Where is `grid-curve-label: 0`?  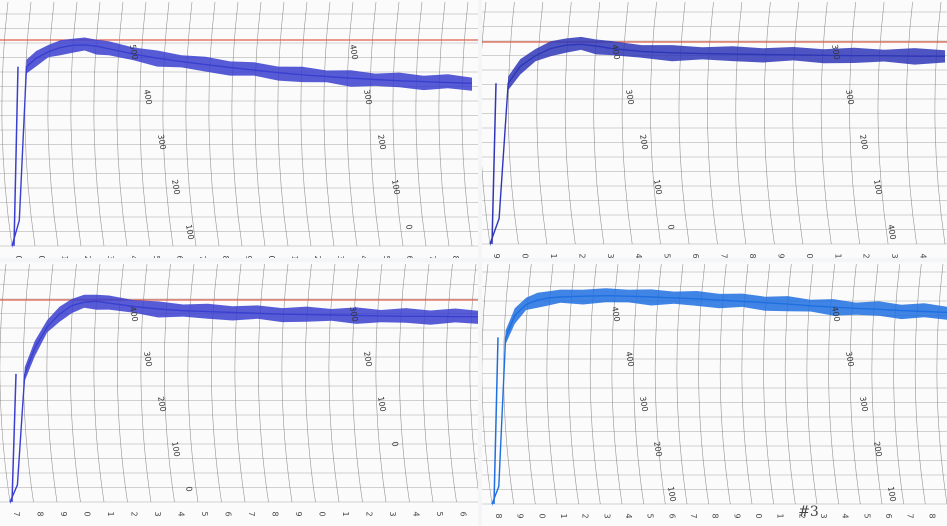 grid-curve-label: 0 is located at coordinates (409, 227).